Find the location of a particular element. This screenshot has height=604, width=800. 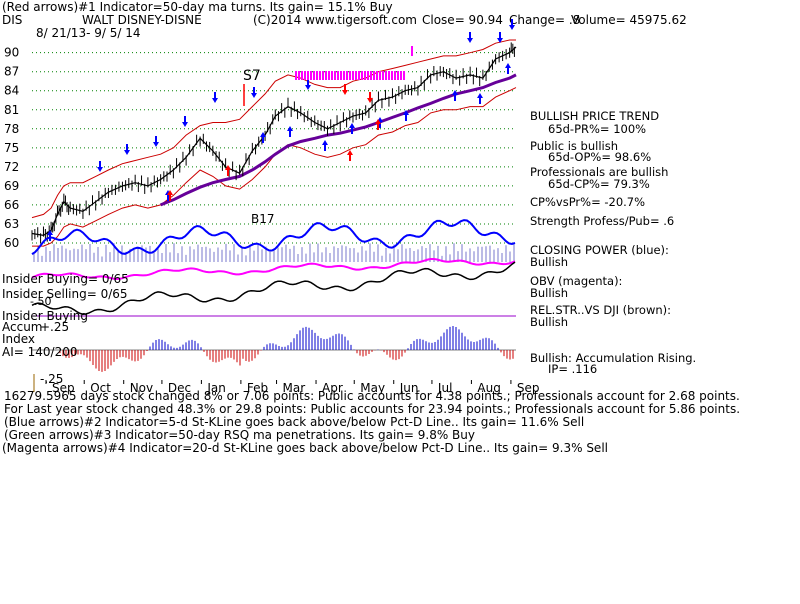

close-label: Close= 90.94 is located at coordinates (462, 20).